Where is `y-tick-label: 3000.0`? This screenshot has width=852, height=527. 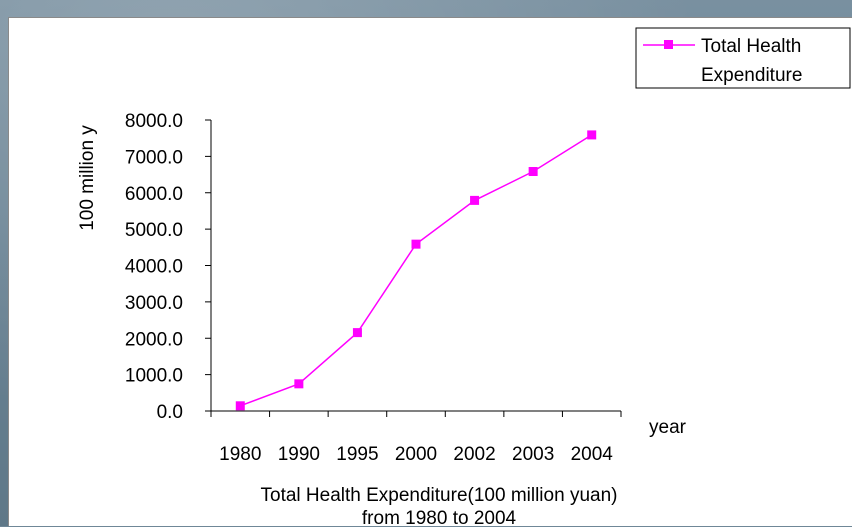
y-tick-label: 3000.0 is located at coordinates (154, 303).